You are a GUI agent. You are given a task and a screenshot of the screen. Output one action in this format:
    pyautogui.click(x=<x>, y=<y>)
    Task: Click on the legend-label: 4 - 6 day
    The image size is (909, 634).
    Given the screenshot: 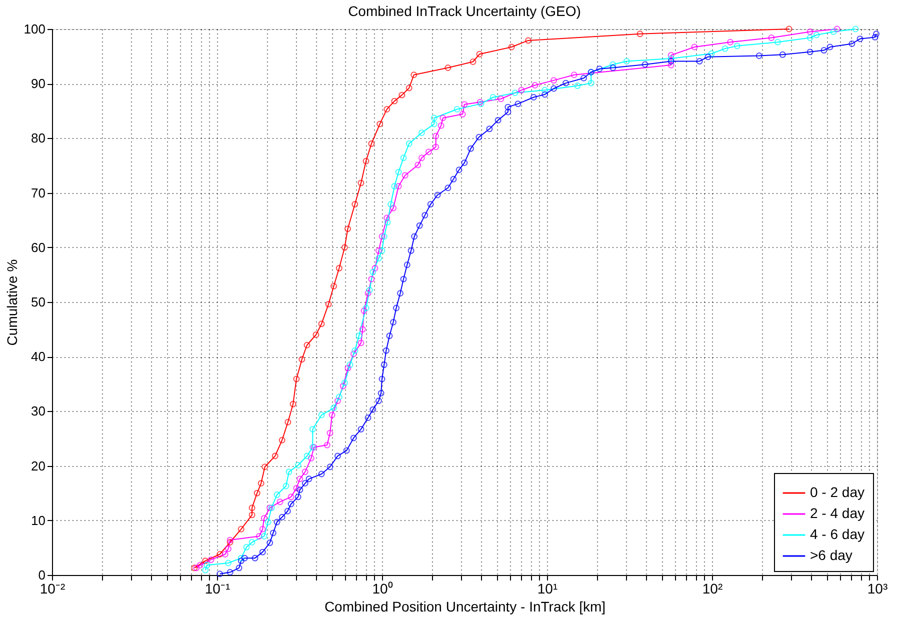 What is the action you would take?
    pyautogui.click(x=837, y=534)
    